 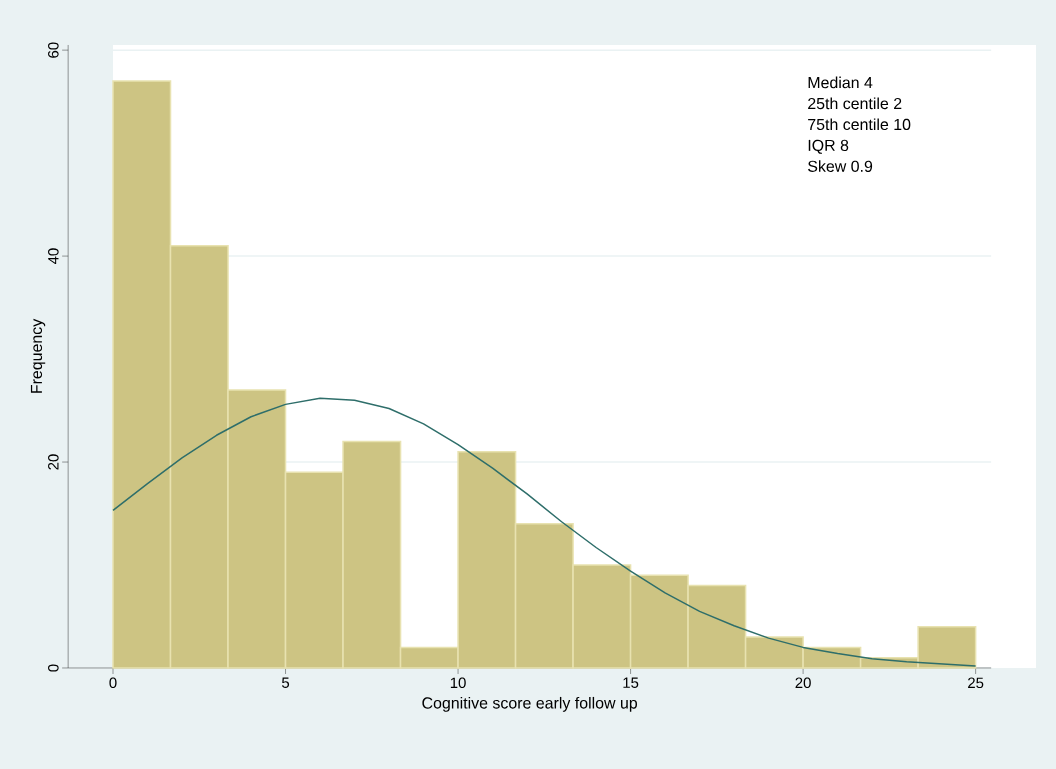 What do you see at coordinates (803, 683) in the screenshot?
I see `x-tick-label: 20` at bounding box center [803, 683].